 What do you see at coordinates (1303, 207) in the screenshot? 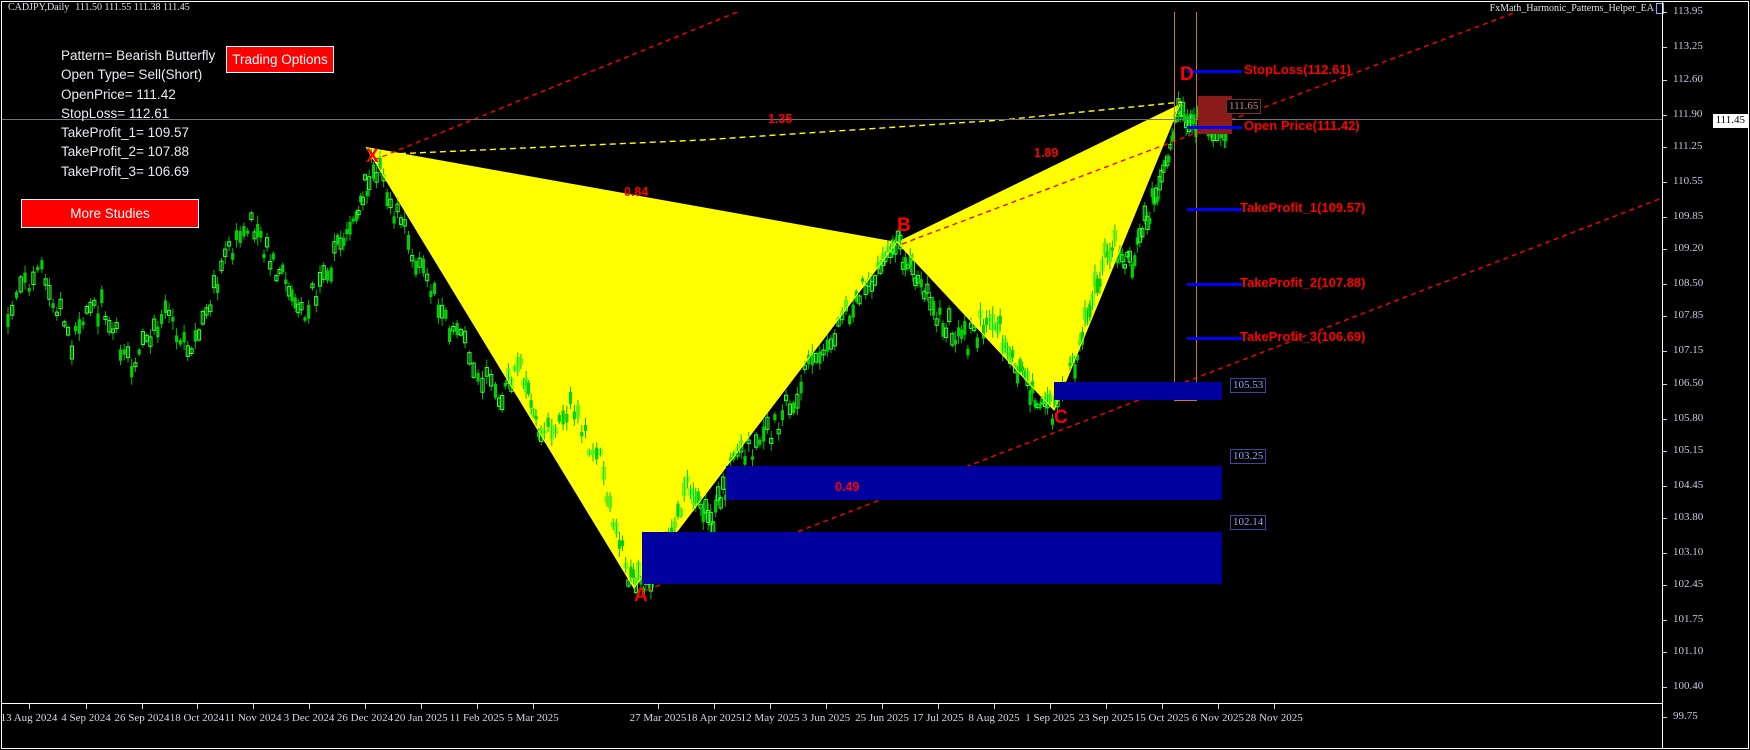
I see `level-label-takeprofit_1: TakeProfit_1(109.57)` at bounding box center [1303, 207].